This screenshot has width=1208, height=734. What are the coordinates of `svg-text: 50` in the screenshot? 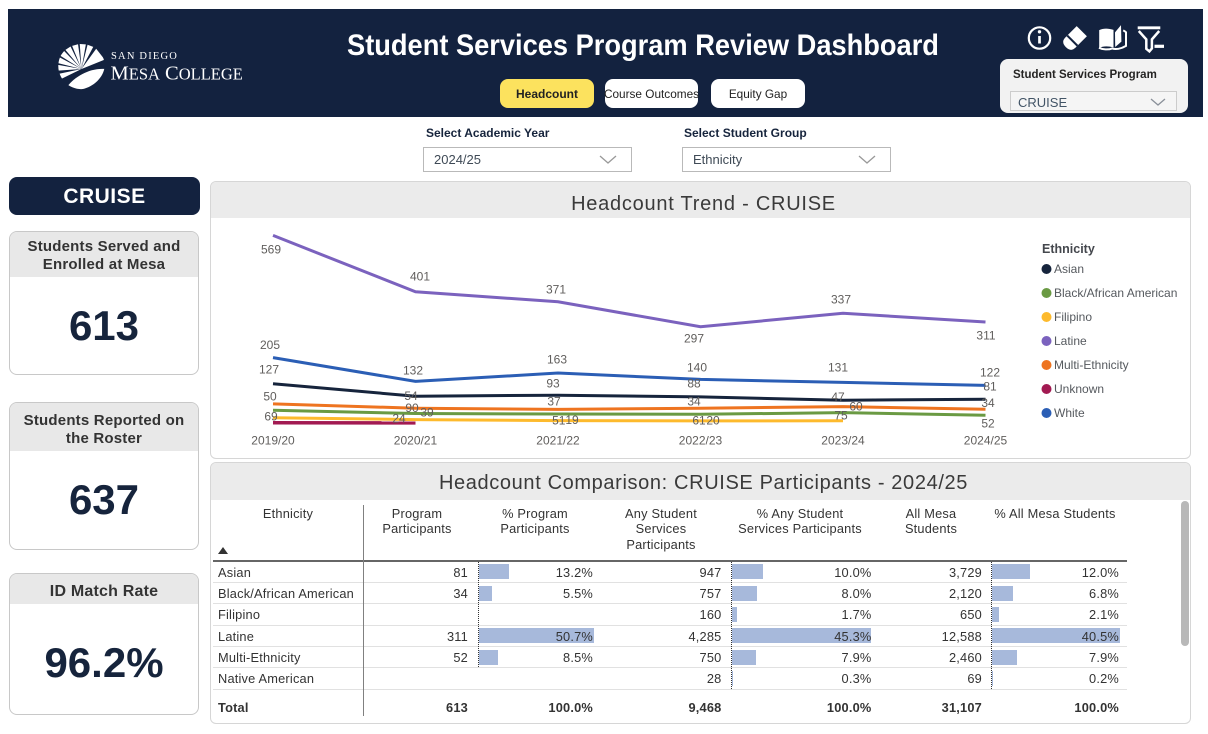 It's located at (270, 397).